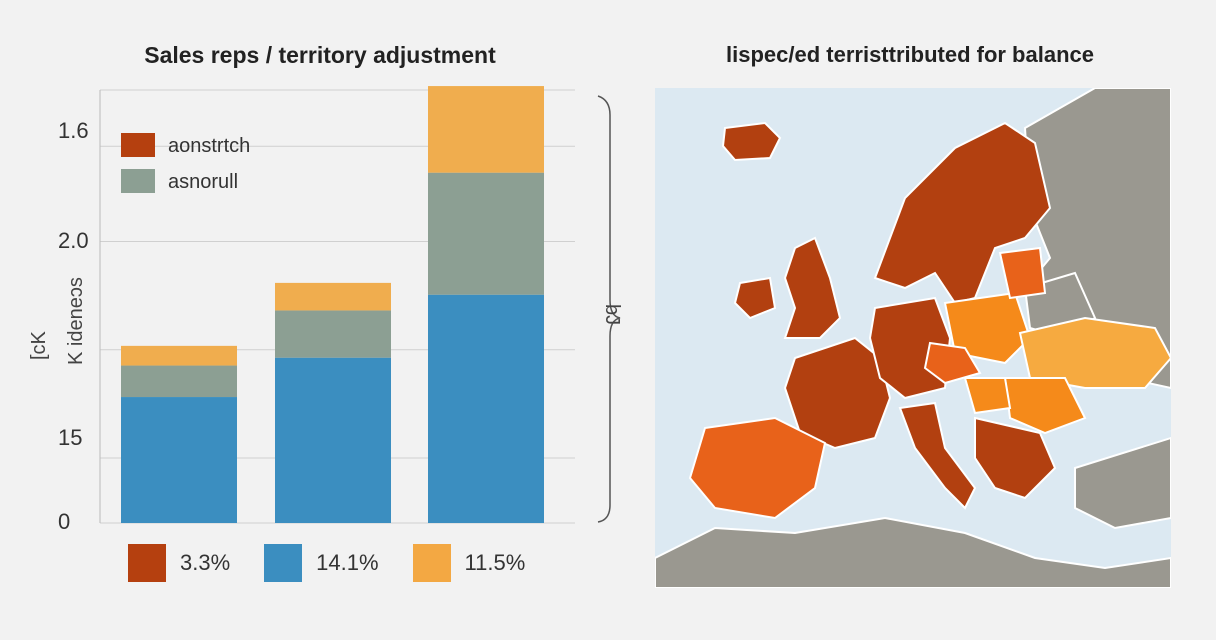 The width and height of the screenshot is (1216, 640). Describe the element at coordinates (76, 321) in the screenshot. I see `y-axis-label-2: K ideneɔs` at that location.